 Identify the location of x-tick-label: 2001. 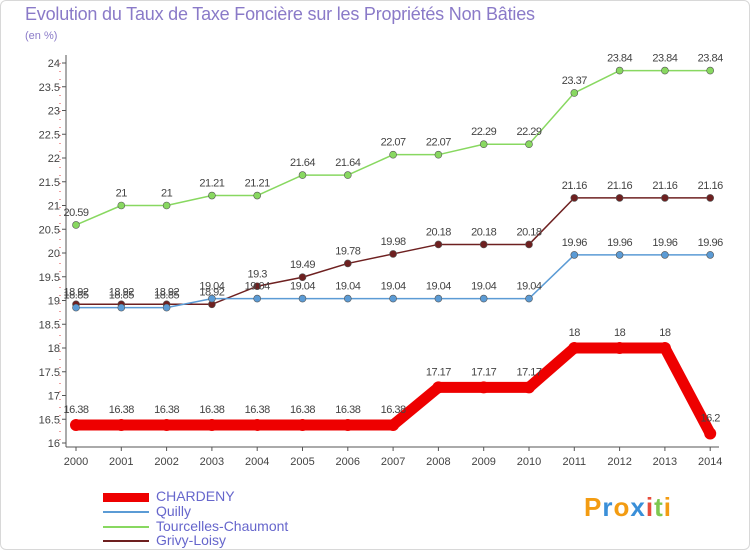
(121, 462).